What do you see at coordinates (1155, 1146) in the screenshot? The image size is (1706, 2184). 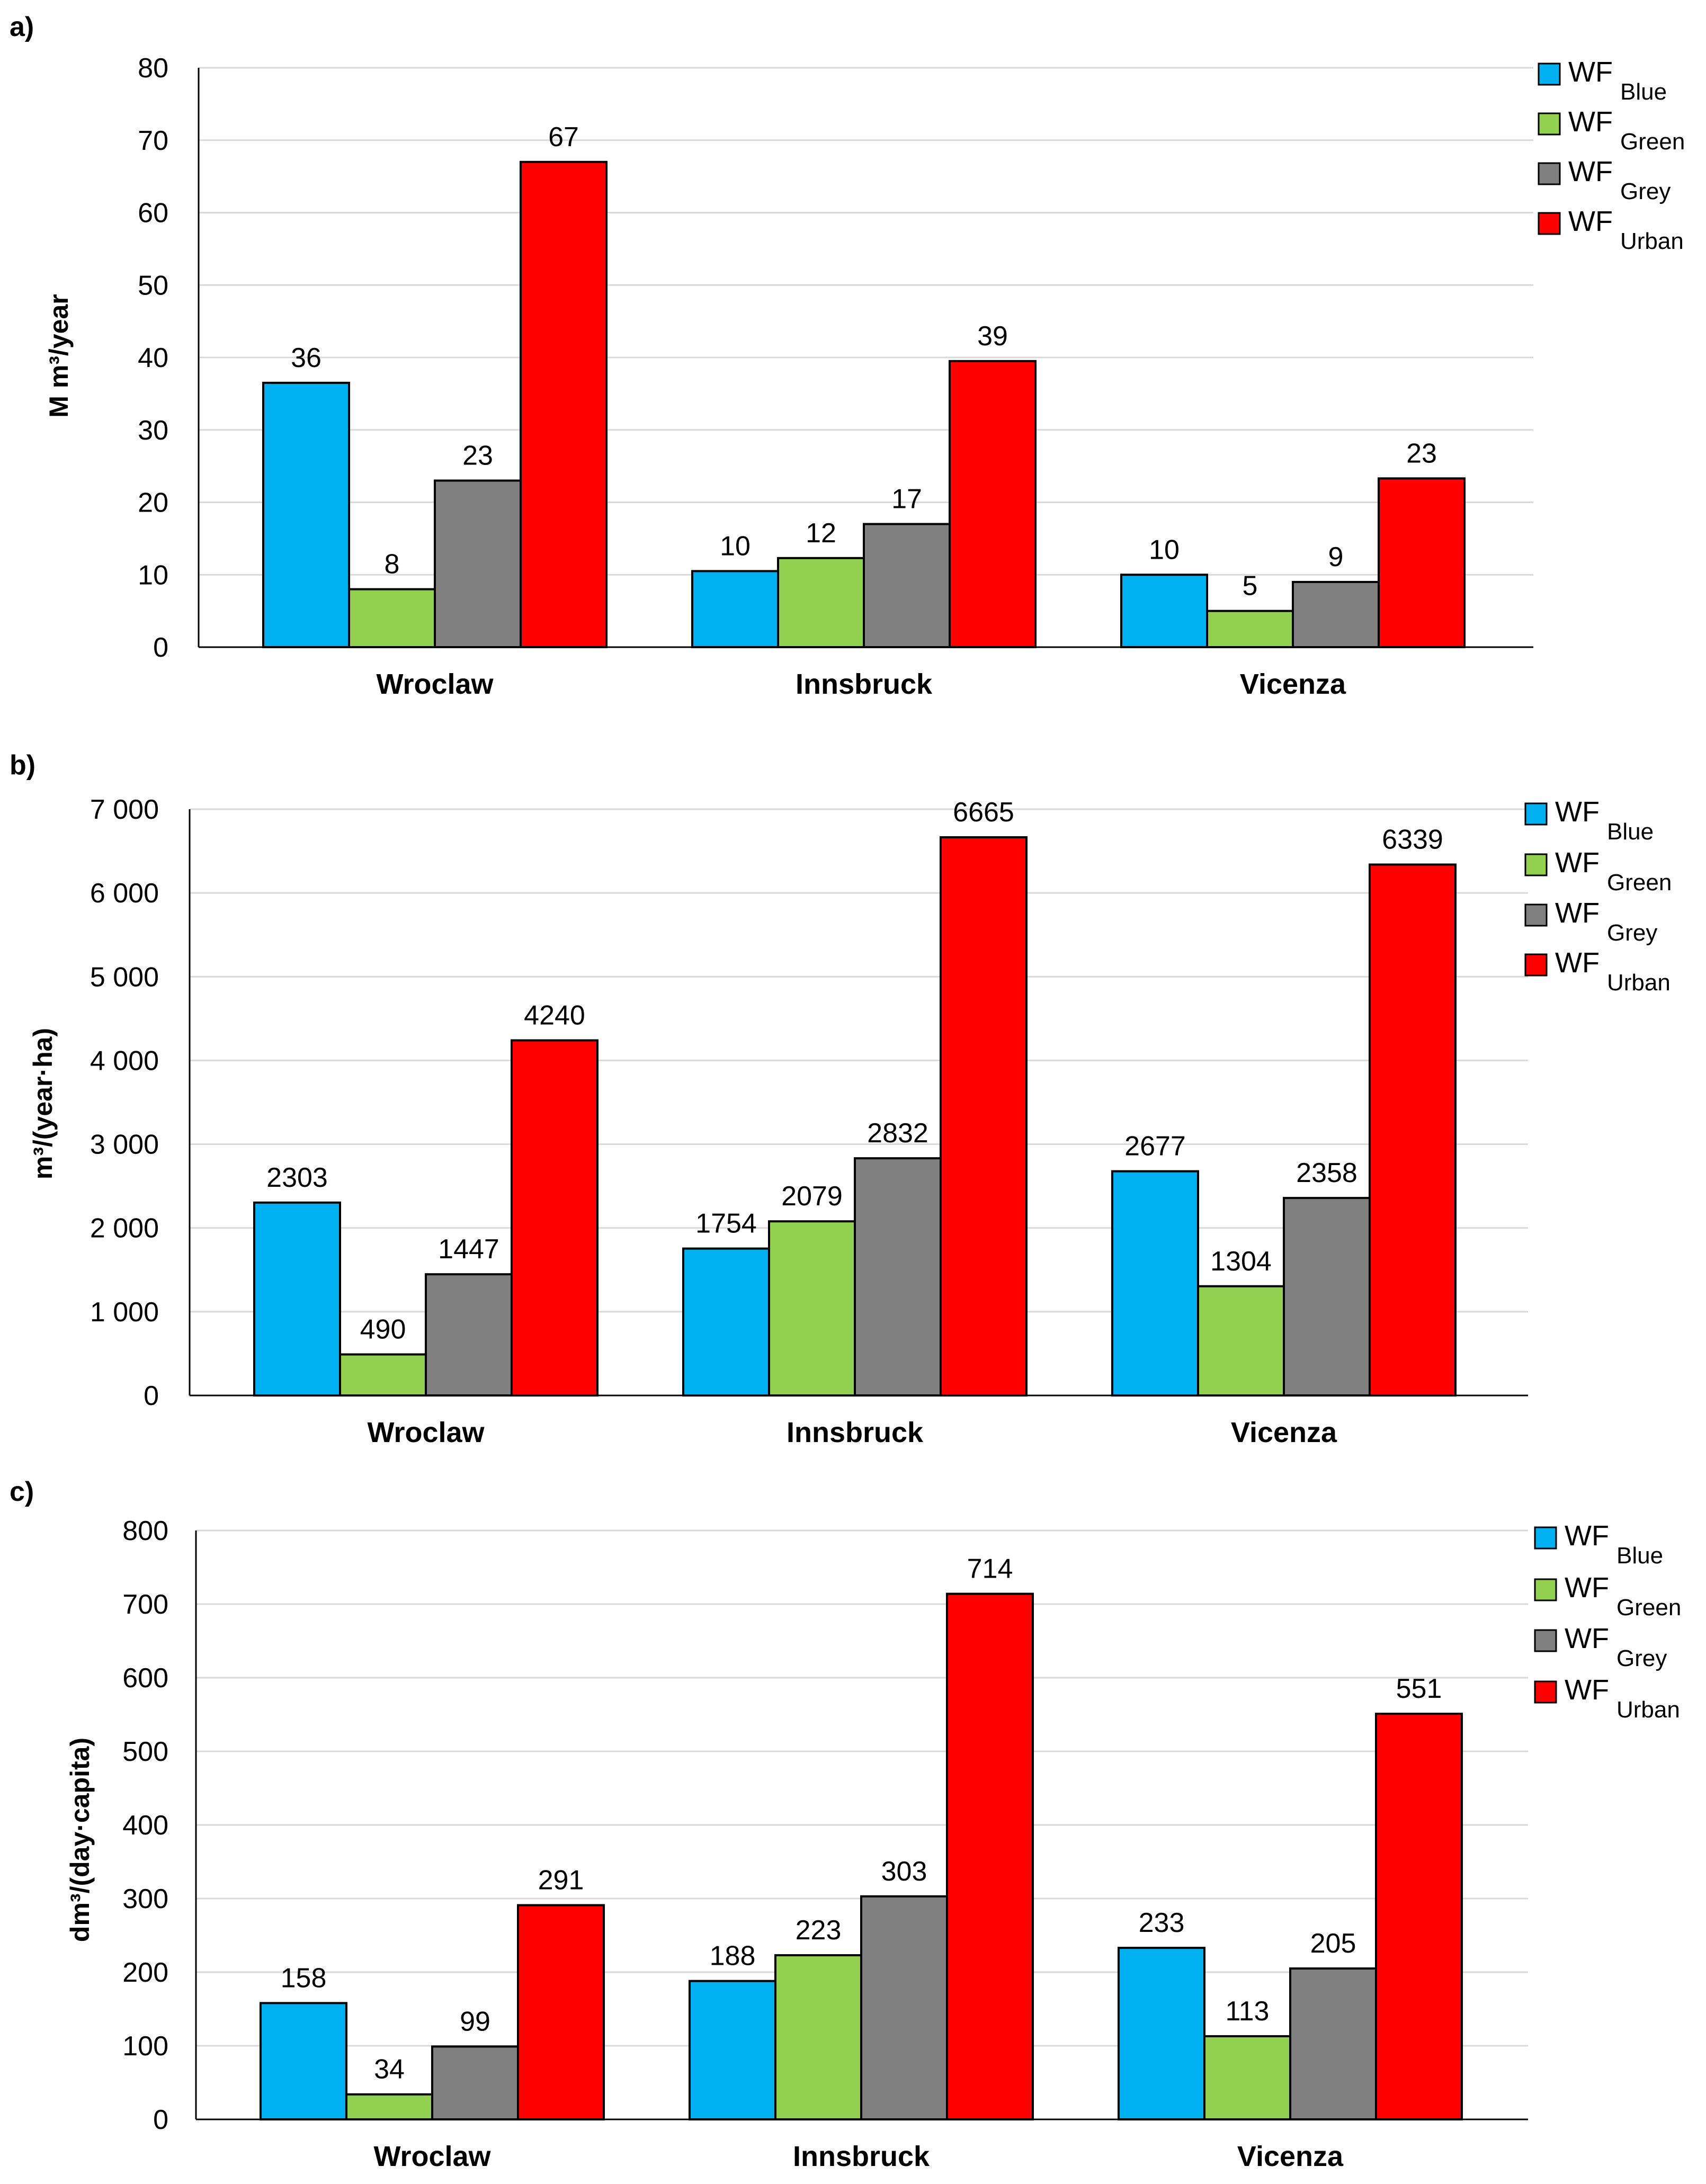 I see `chart-b-data-label-vicenza-blue: 2677` at bounding box center [1155, 1146].